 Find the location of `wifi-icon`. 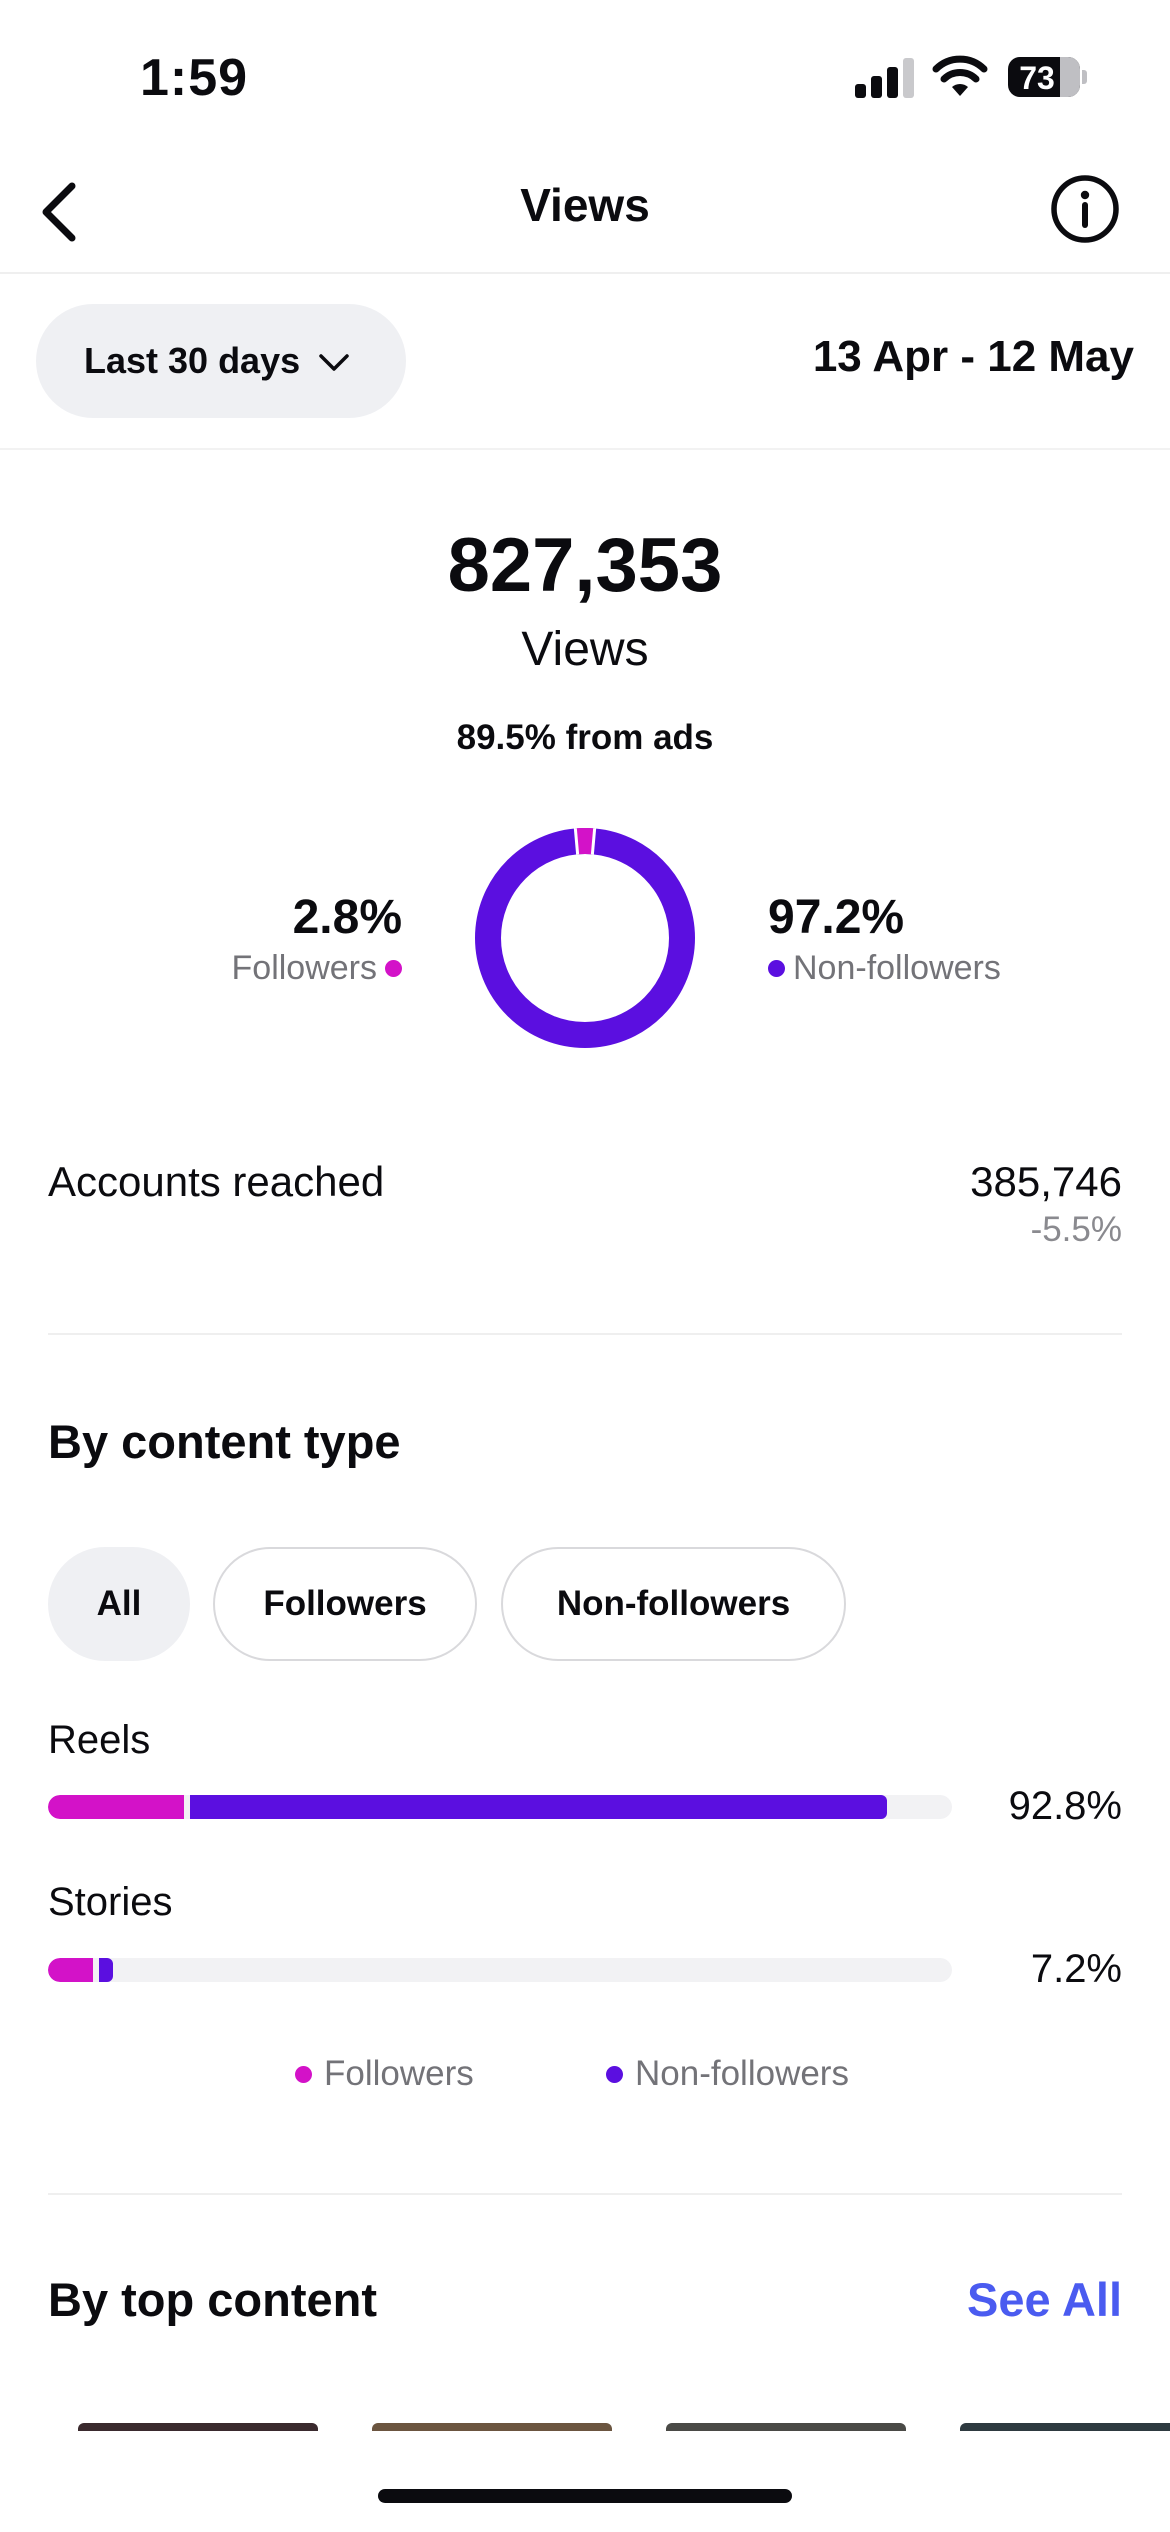

wifi-icon is located at coordinates (960, 75).